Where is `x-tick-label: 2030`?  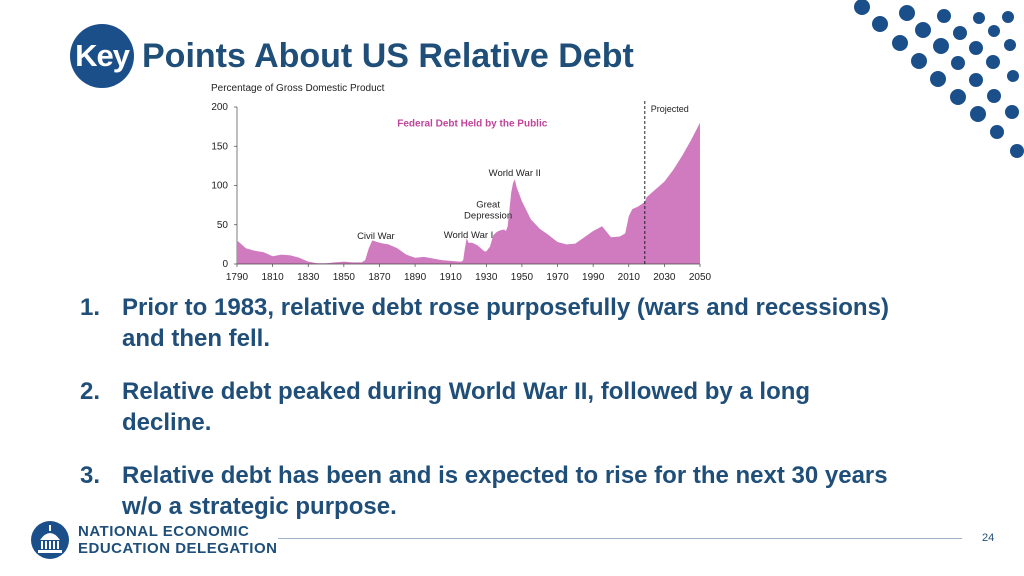
x-tick-label: 2030 is located at coordinates (664, 277).